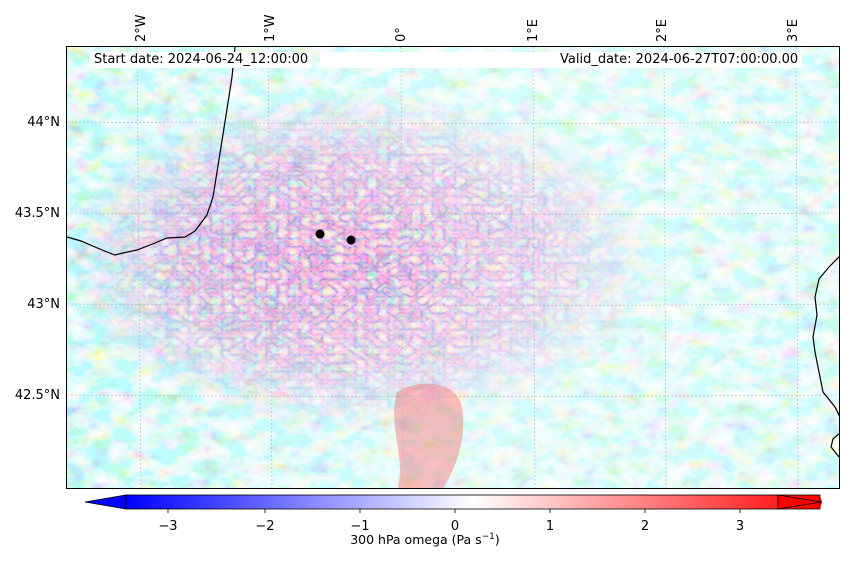 Image resolution: width=850 pixels, height=562 pixels. What do you see at coordinates (533, 30) in the screenshot?
I see `lon-label-1e: 1°E` at bounding box center [533, 30].